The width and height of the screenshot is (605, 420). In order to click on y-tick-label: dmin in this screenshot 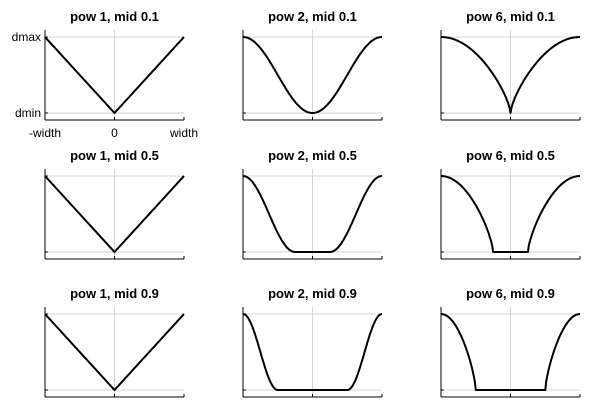, I will do `click(28, 113)`.